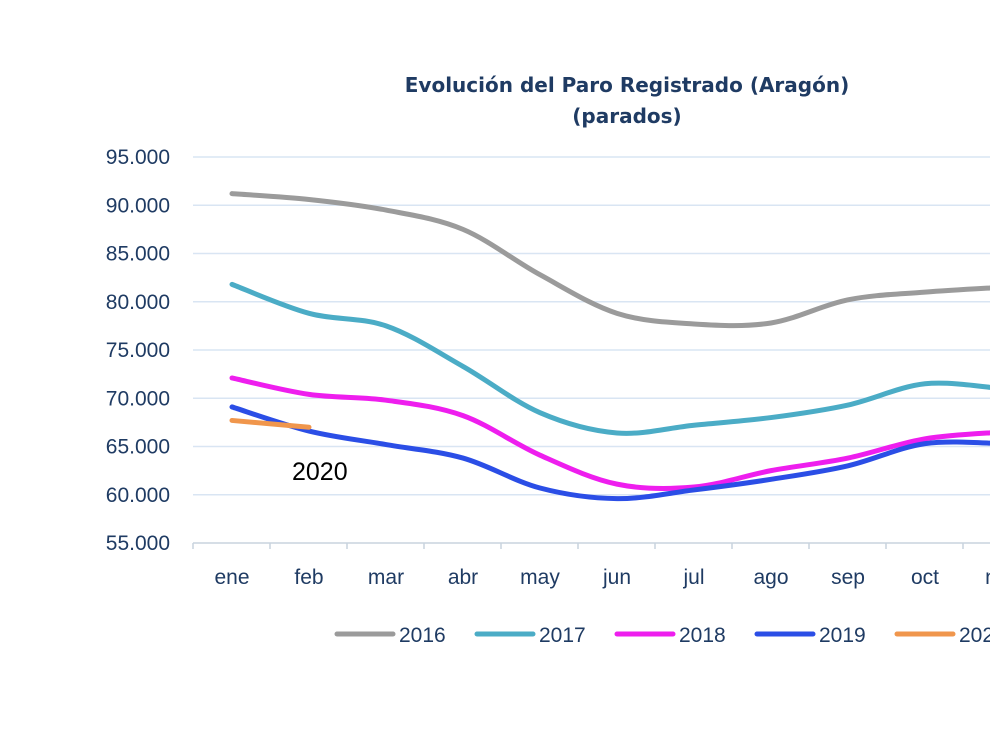 The image size is (990, 742). Describe the element at coordinates (770, 577) in the screenshot. I see `x-tick-label-ago: ago` at that location.